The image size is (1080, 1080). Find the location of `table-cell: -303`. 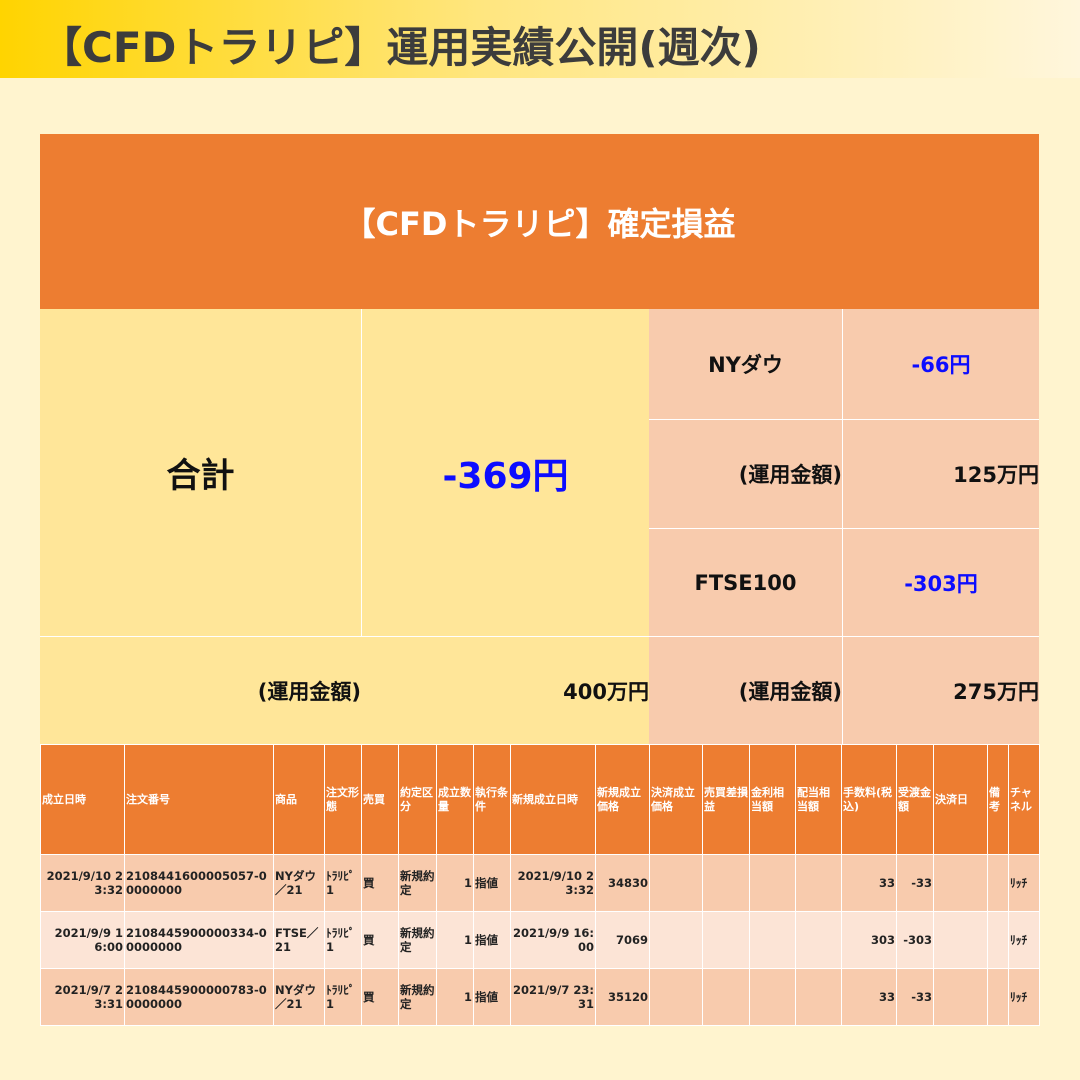

table-cell: -303 is located at coordinates (915, 940).